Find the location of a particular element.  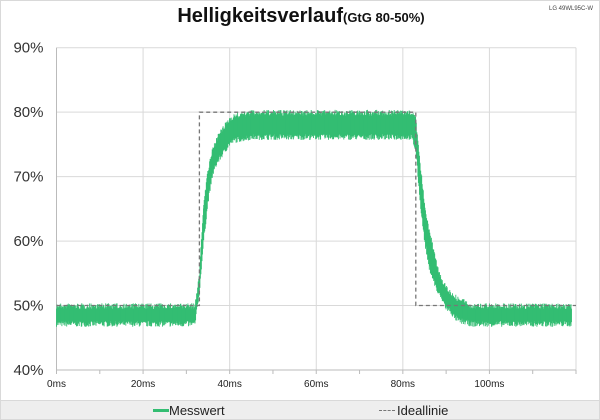

y-tick-label: 80% is located at coordinates (28, 112).